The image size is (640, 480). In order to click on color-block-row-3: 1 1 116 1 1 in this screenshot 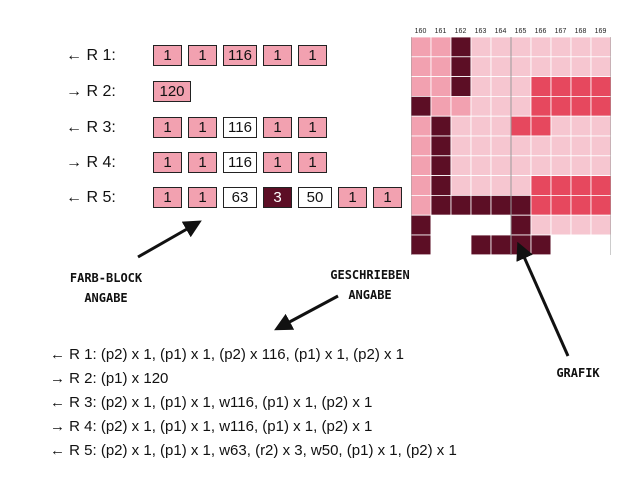, I will do `click(243, 127)`.